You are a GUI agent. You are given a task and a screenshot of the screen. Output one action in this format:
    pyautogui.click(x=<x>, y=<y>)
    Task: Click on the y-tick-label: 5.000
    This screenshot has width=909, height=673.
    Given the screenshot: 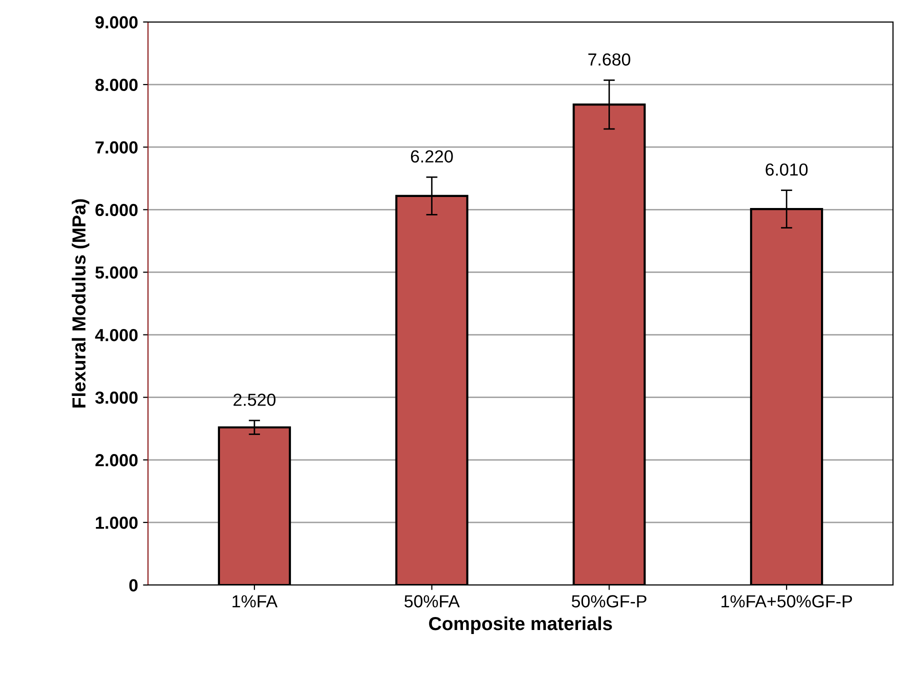 What is the action you would take?
    pyautogui.click(x=116, y=272)
    